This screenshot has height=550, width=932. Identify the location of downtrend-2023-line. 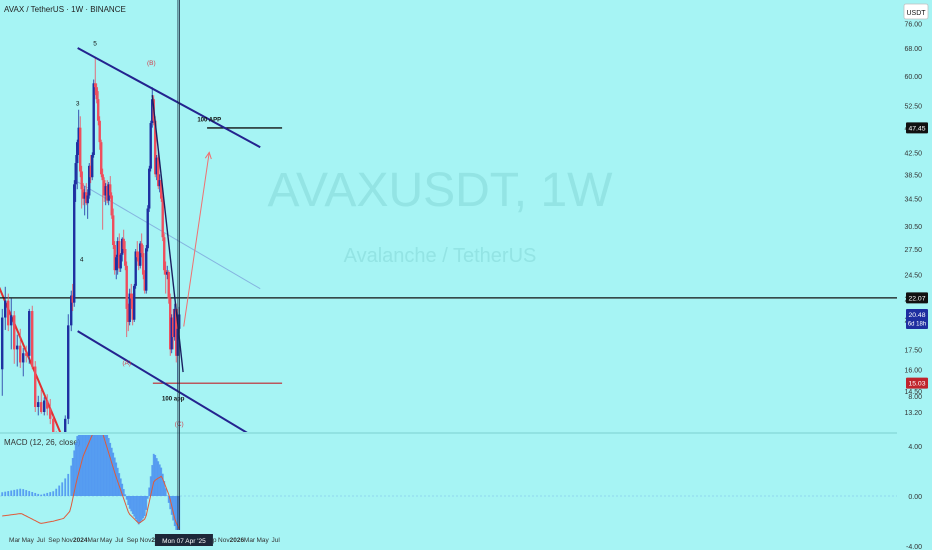
(32, 356).